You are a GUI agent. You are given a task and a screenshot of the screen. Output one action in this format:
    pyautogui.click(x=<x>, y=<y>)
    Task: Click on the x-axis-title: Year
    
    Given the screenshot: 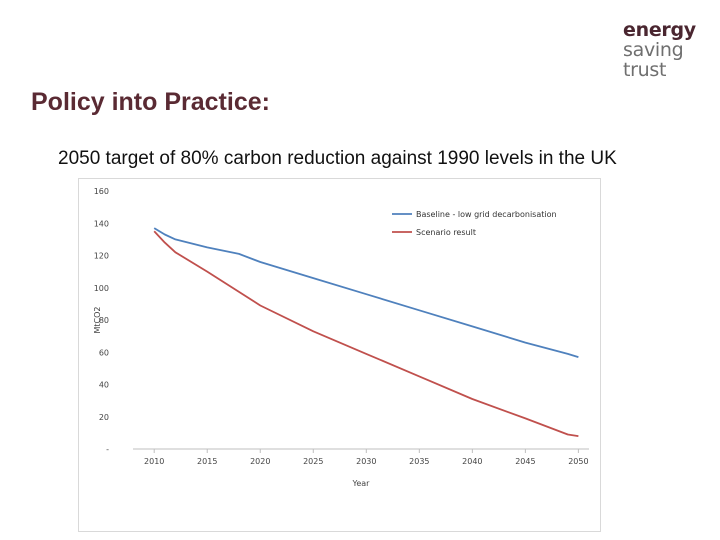 What is the action you would take?
    pyautogui.click(x=361, y=483)
    